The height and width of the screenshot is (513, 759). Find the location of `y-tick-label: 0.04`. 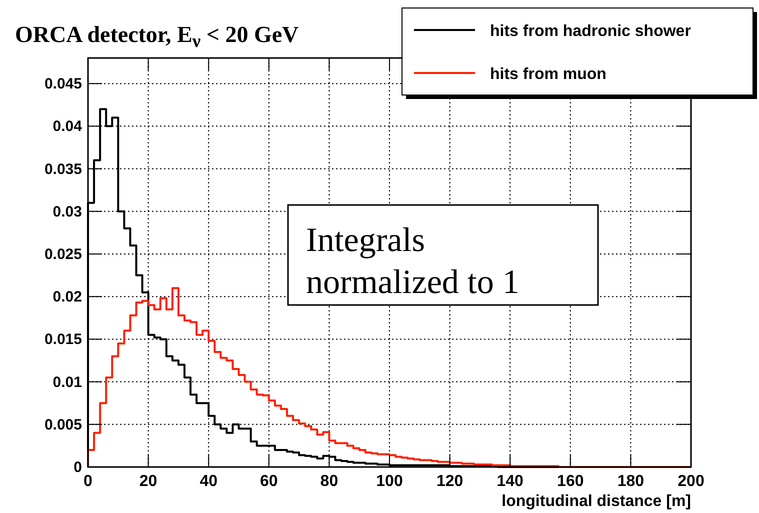

y-tick-label: 0.04 is located at coordinates (67, 127).